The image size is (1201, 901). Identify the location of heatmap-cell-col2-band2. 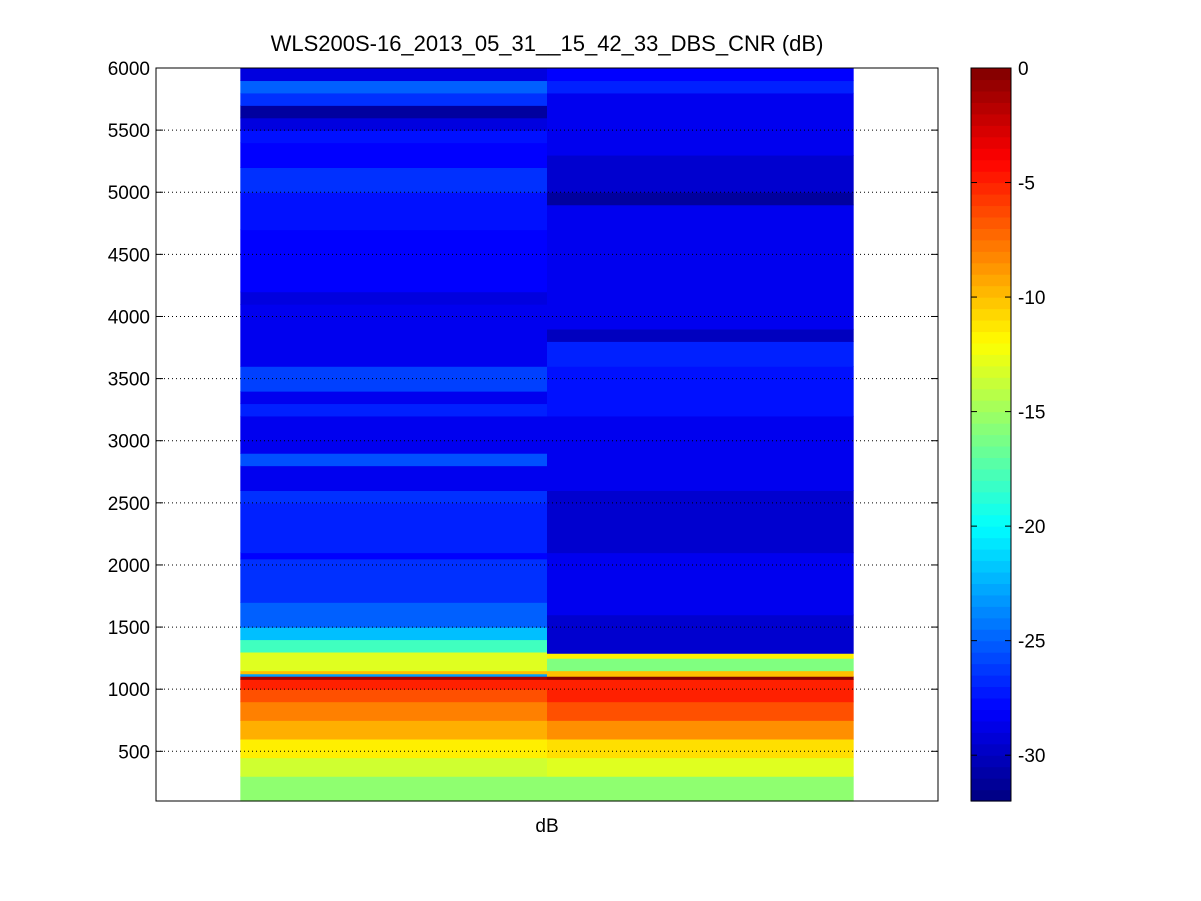
(700, 767).